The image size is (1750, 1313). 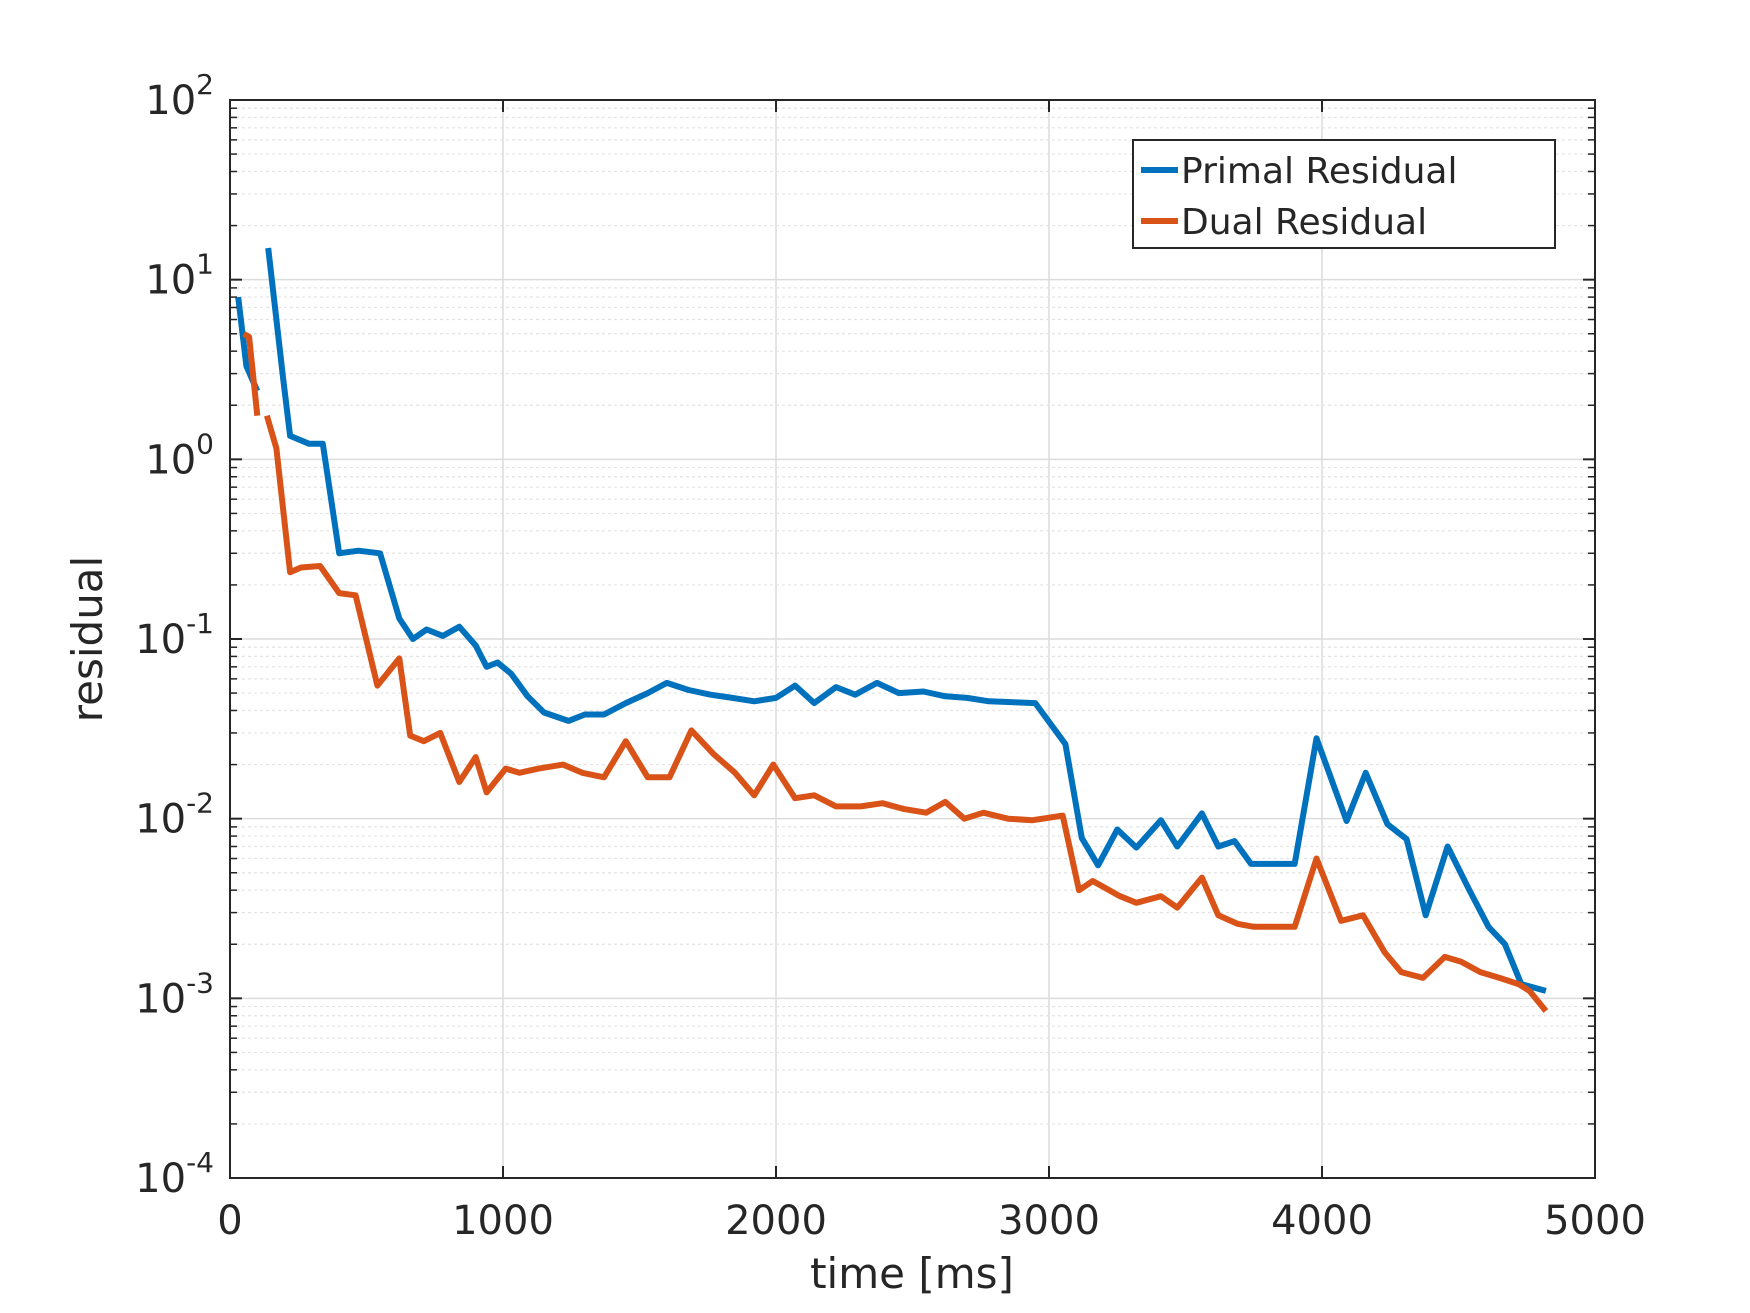 What do you see at coordinates (87, 639) in the screenshot?
I see `y-axis-title: residual` at bounding box center [87, 639].